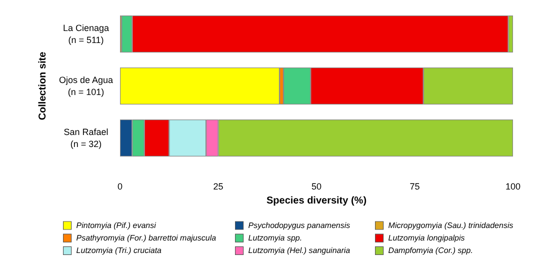 The image size is (550, 264). What do you see at coordinates (426, 238) in the screenshot?
I see `legend-label: Lutzomyia longipalpis` at bounding box center [426, 238].